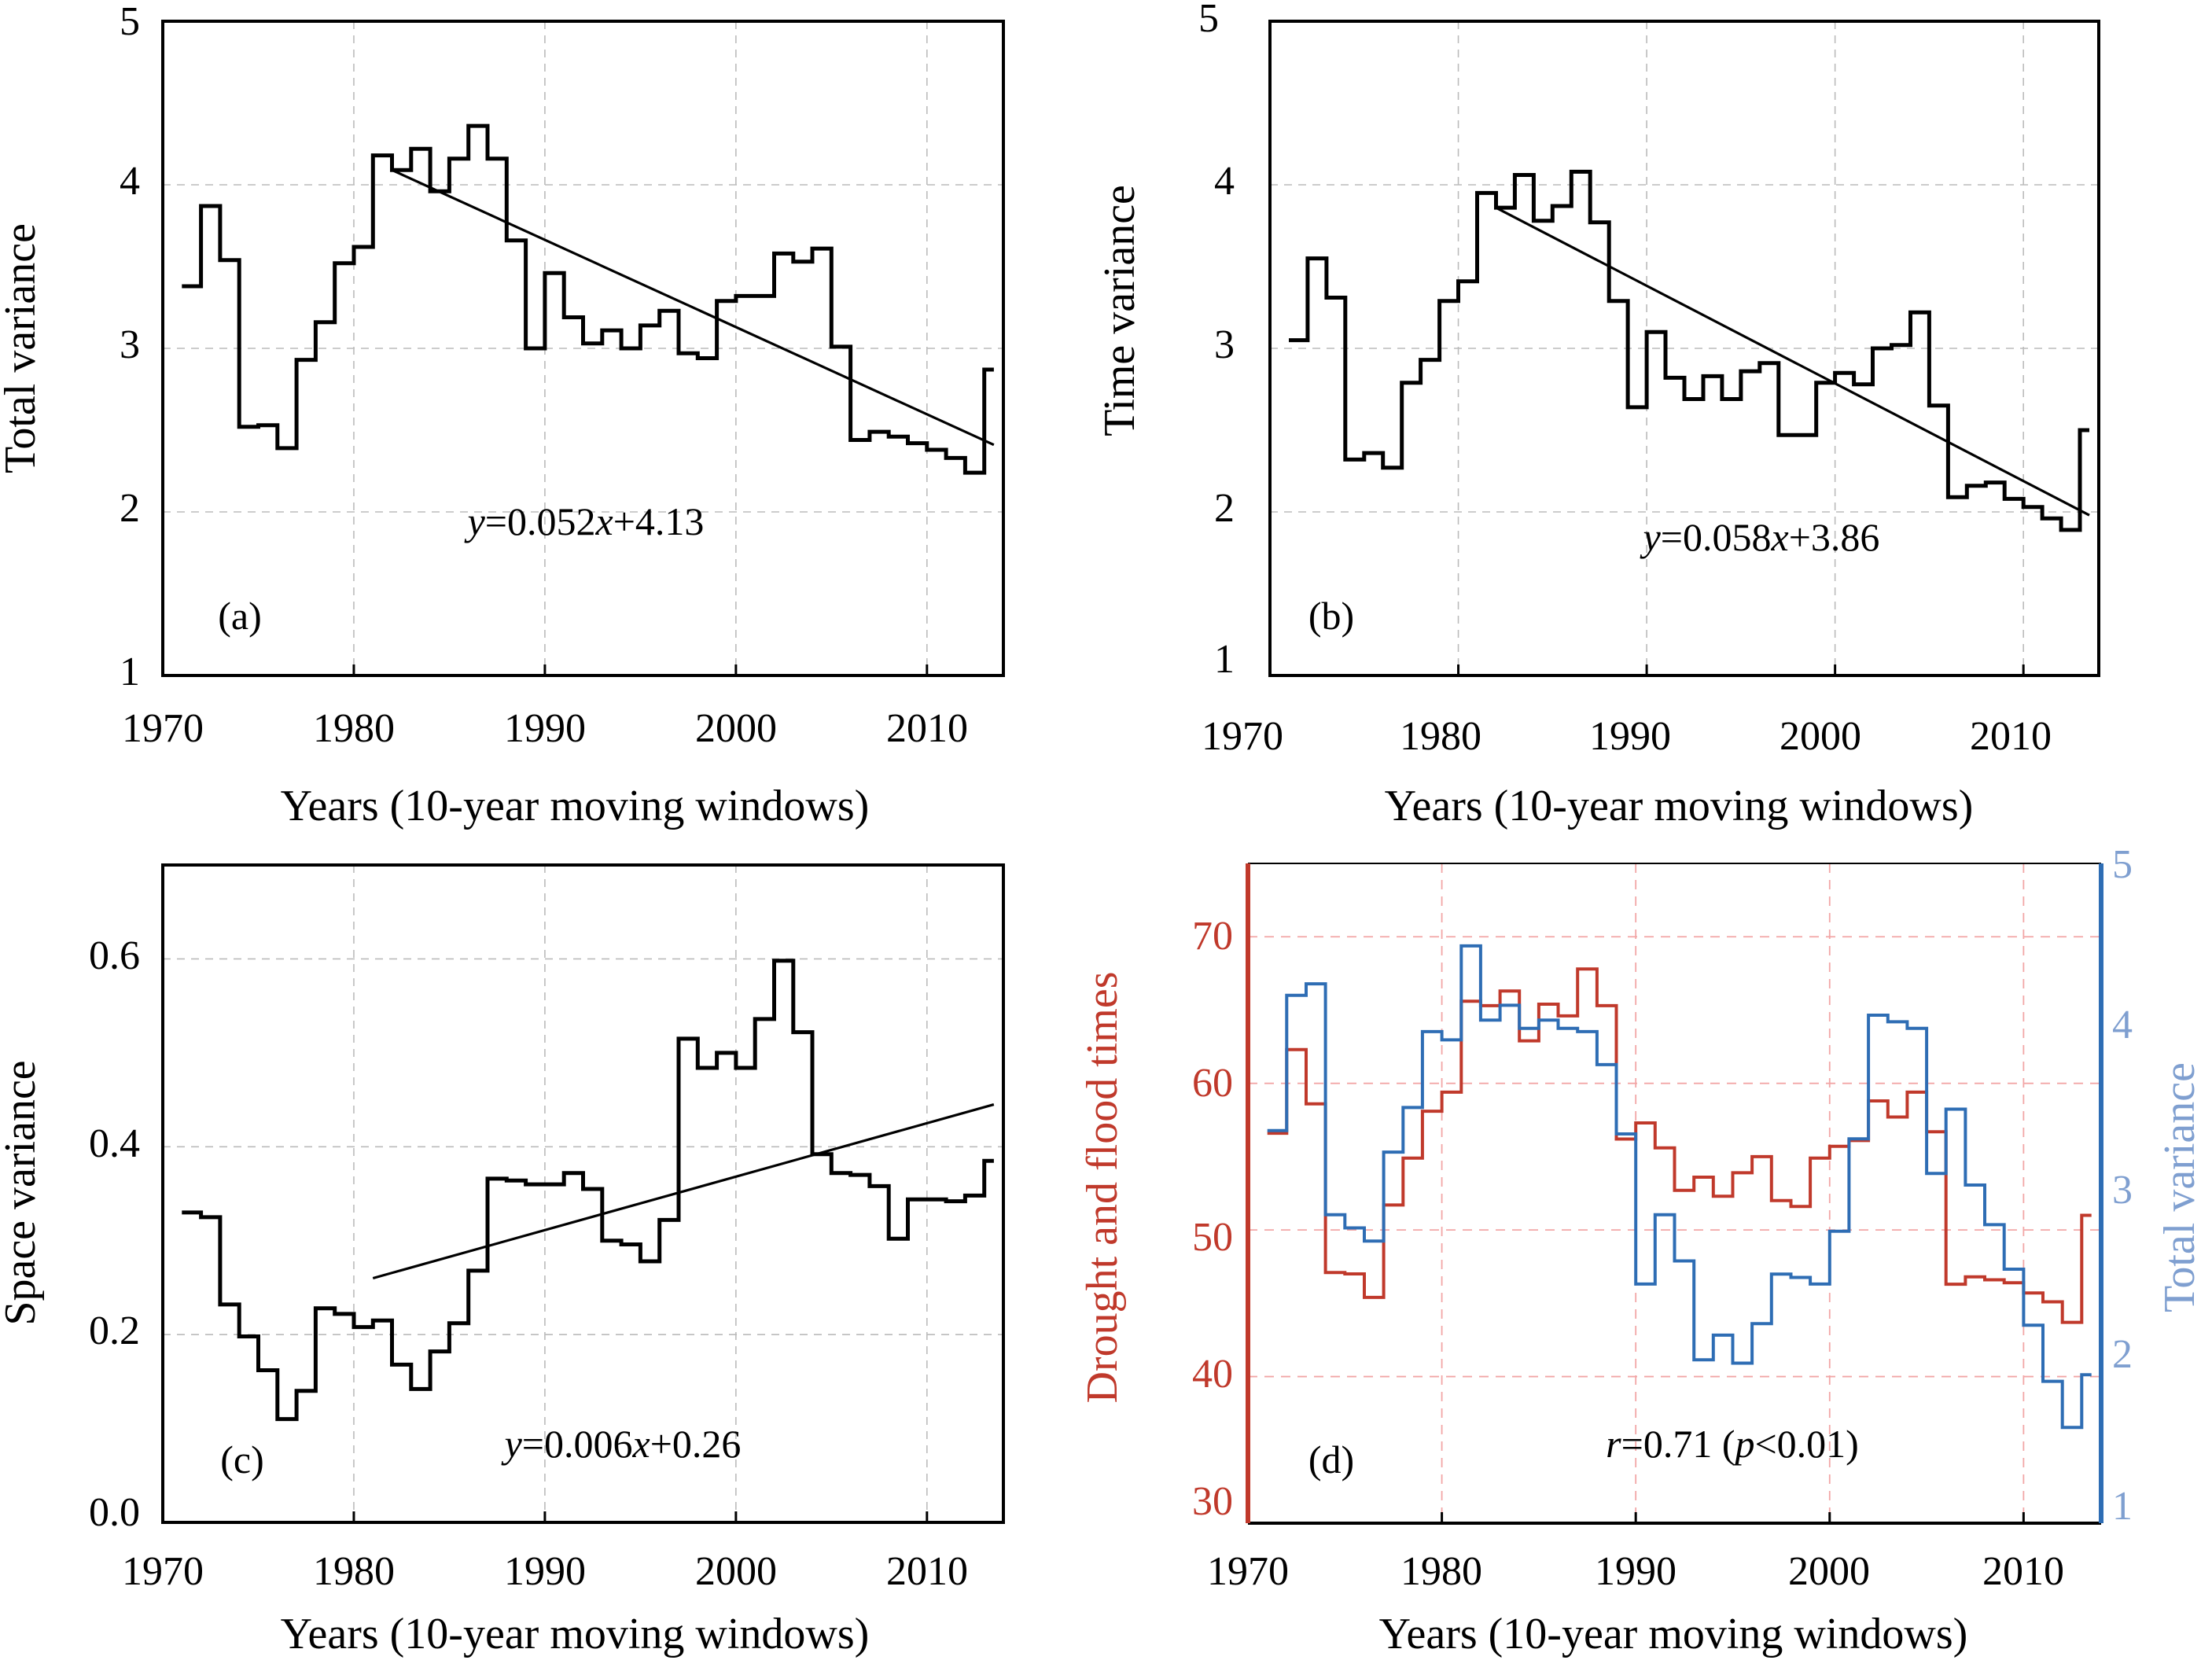 This screenshot has height=1660, width=2212. Describe the element at coordinates (584, 521) in the screenshot. I see `panel-a-equation: y=0.052x+4.13` at that location.